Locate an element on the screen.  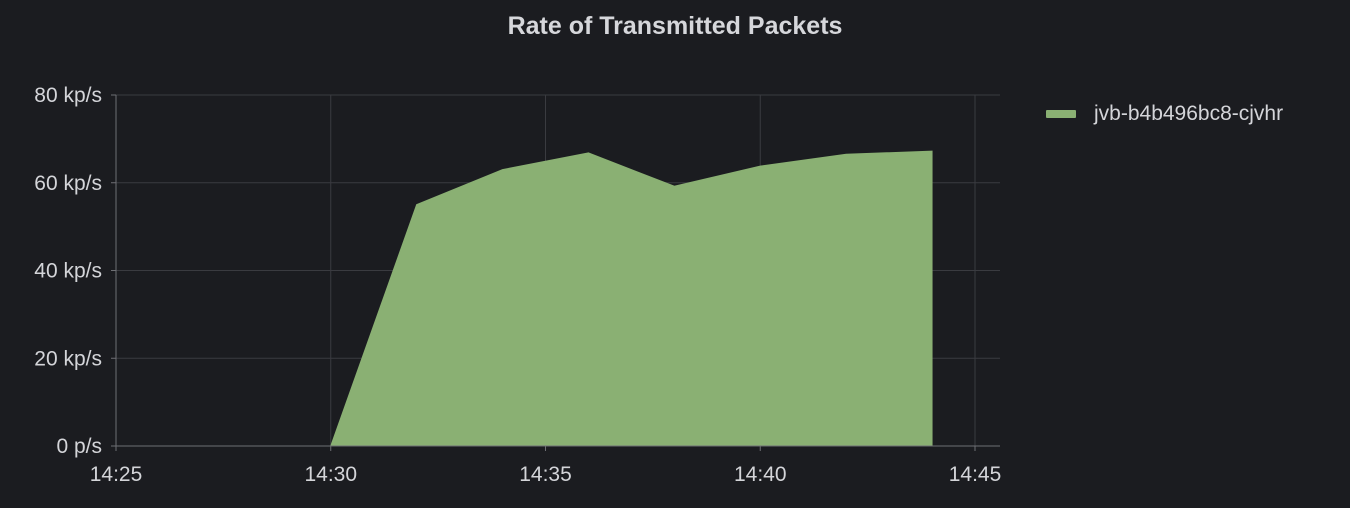
x-tick-label: 14:40 is located at coordinates (760, 474).